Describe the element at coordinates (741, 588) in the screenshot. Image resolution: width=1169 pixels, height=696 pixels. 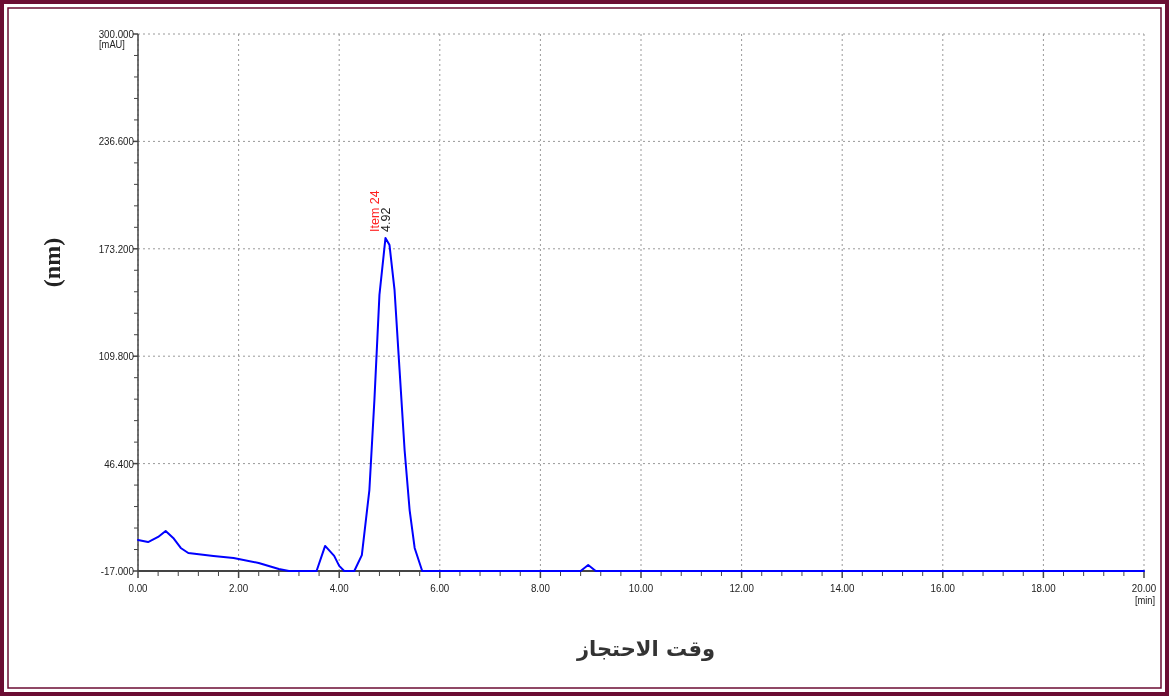
I see `x-tick-label: 12.00` at that location.